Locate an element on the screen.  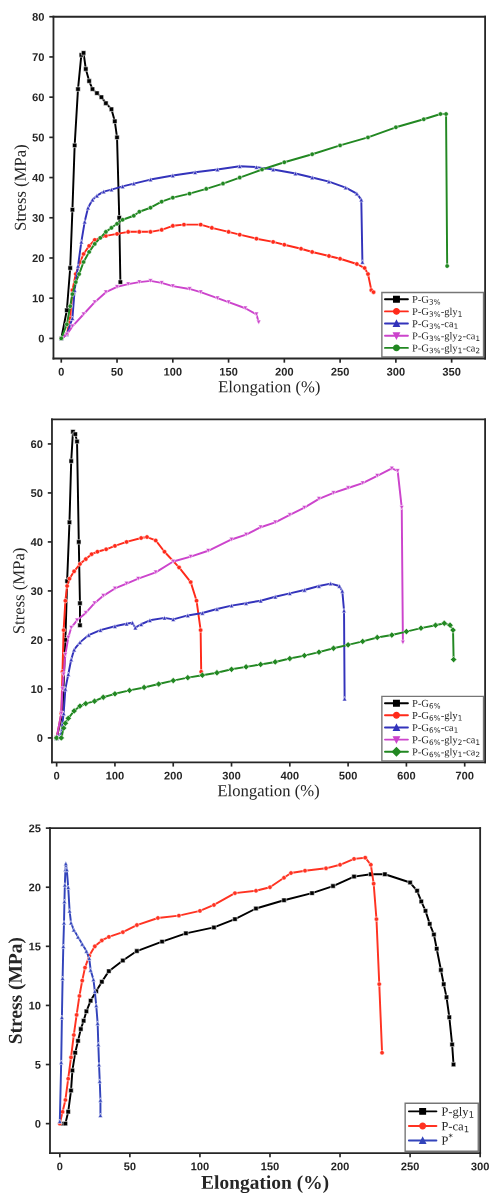
legend-label: P-gly$_{1}$ is located at coordinates (457, 1112).